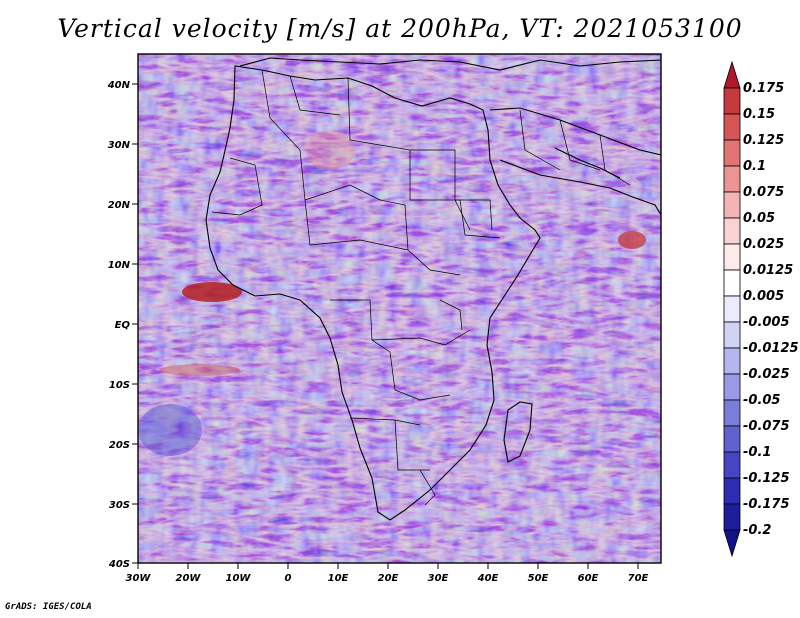 The image size is (800, 618). Describe the element at coordinates (763, 140) in the screenshot. I see `colorbar-label: 0.125` at that location.